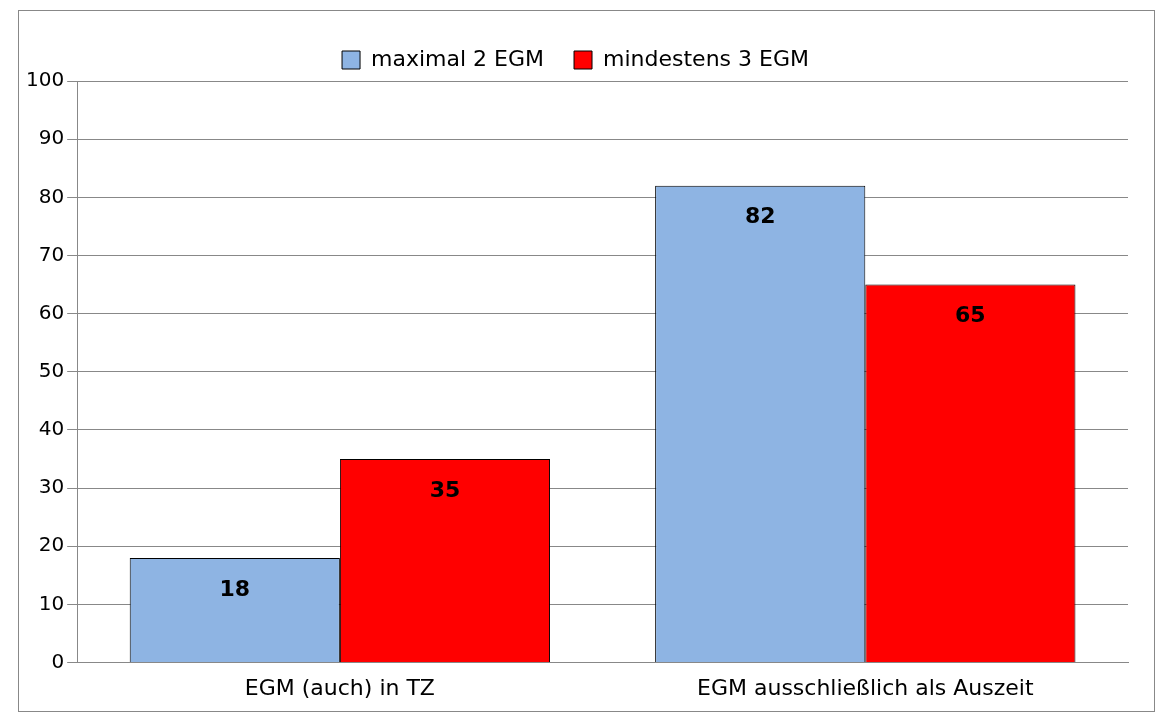 The height and width of the screenshot is (722, 1155). Describe the element at coordinates (51, 311) in the screenshot. I see `y-tick-label: 60` at that location.